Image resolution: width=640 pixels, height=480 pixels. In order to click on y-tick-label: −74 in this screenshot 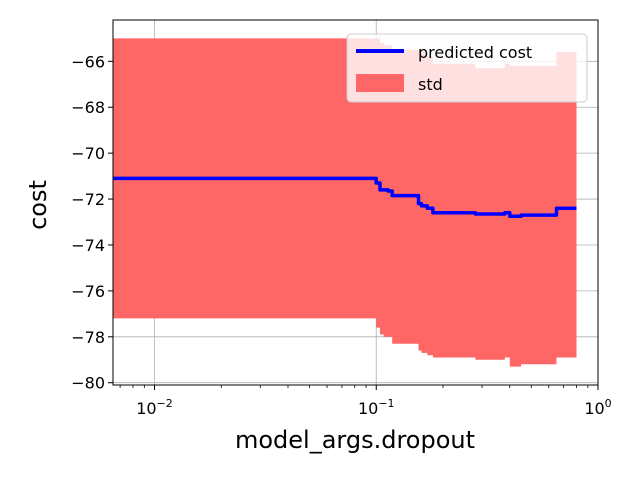, I will do `click(88, 245)`.